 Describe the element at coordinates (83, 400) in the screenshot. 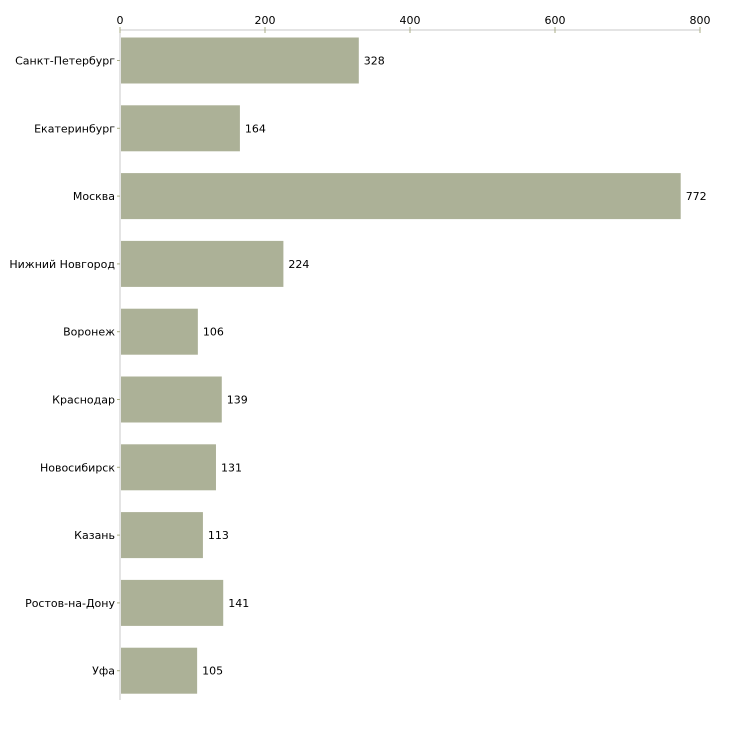

I see `category-label: Краснодар` at that location.